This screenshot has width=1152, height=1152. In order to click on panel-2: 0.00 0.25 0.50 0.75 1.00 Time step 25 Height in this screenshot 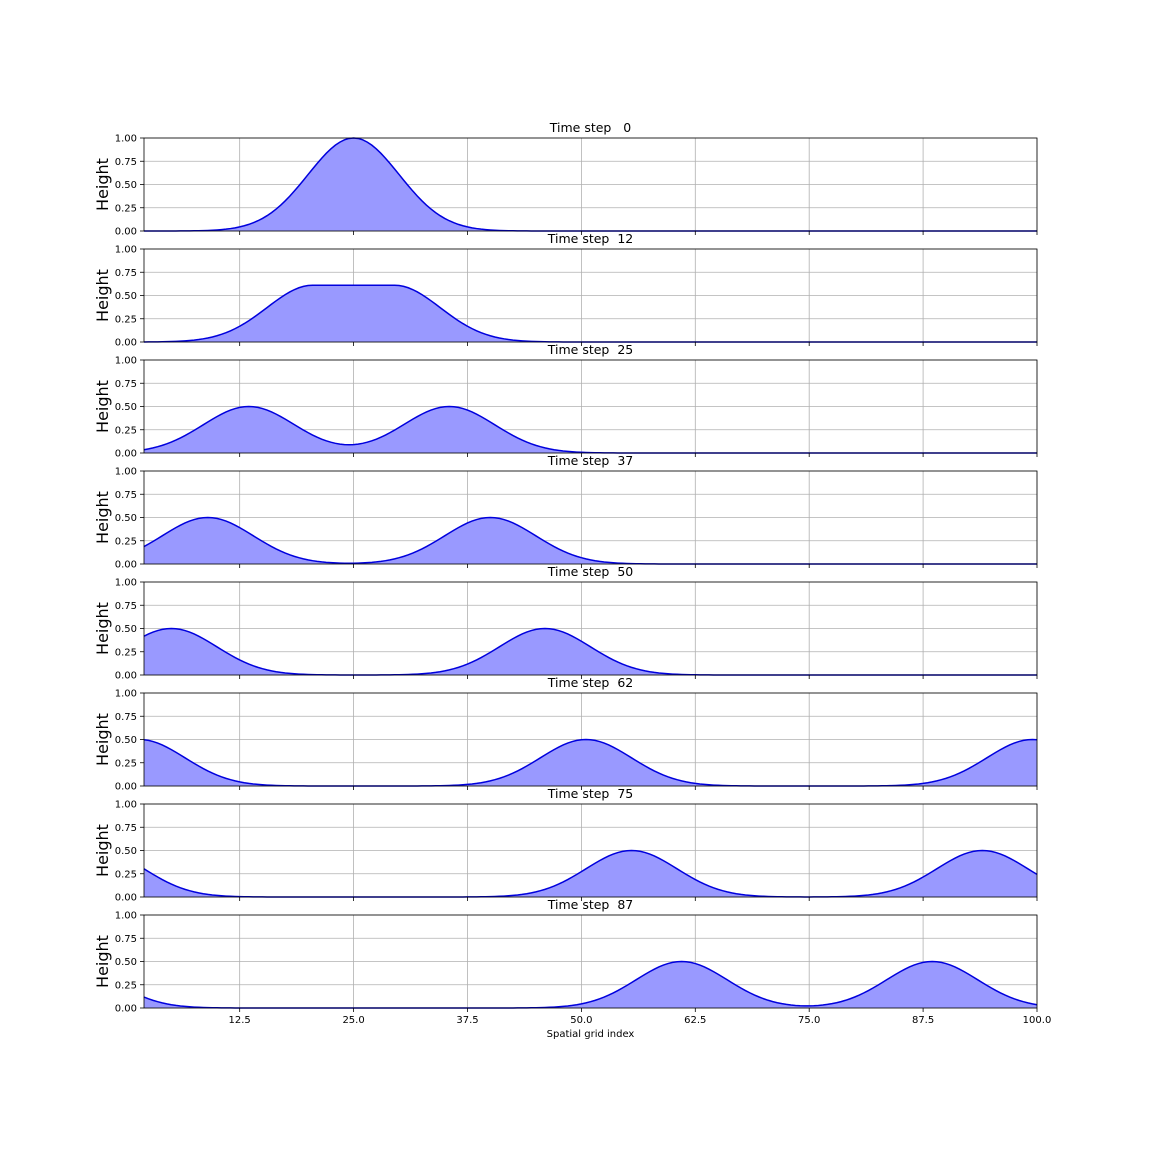, I will do `click(565, 401)`.